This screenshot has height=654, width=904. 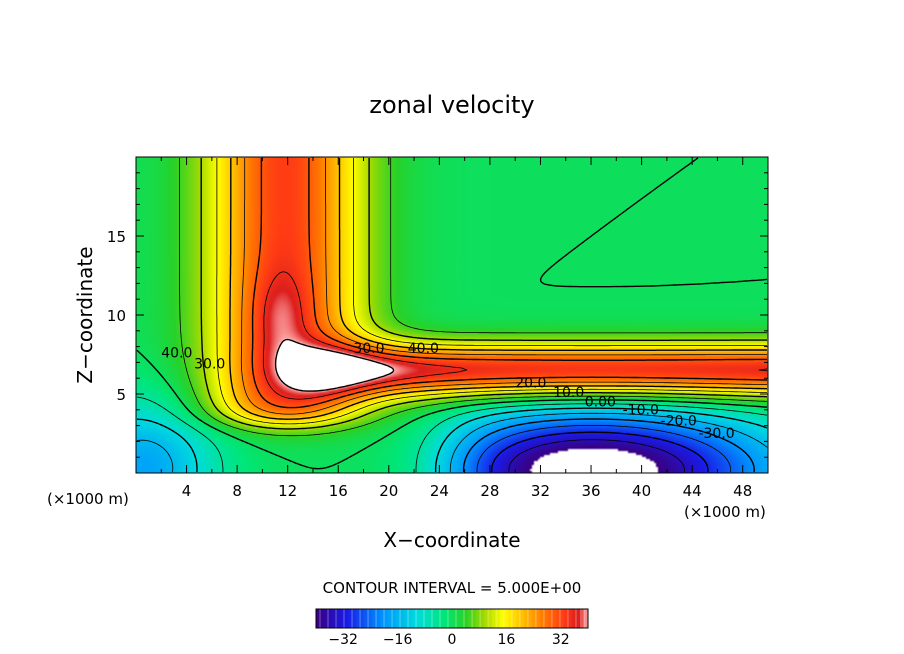 I want to click on contour-label: -30.0, so click(x=716, y=434).